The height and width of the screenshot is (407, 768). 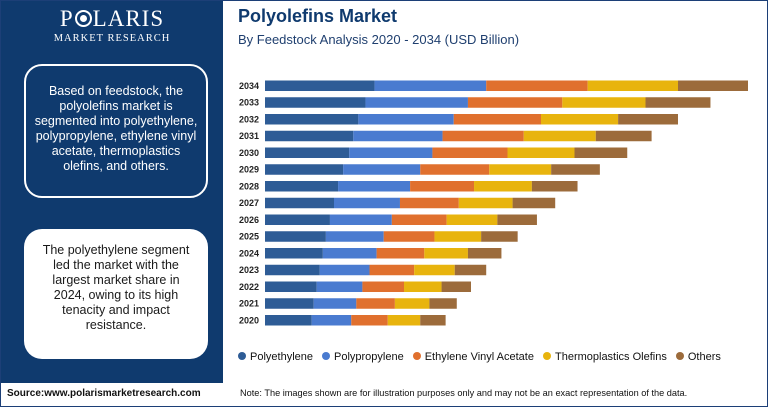 What do you see at coordinates (249, 237) in the screenshot?
I see `y-tick-label: 2025` at bounding box center [249, 237].